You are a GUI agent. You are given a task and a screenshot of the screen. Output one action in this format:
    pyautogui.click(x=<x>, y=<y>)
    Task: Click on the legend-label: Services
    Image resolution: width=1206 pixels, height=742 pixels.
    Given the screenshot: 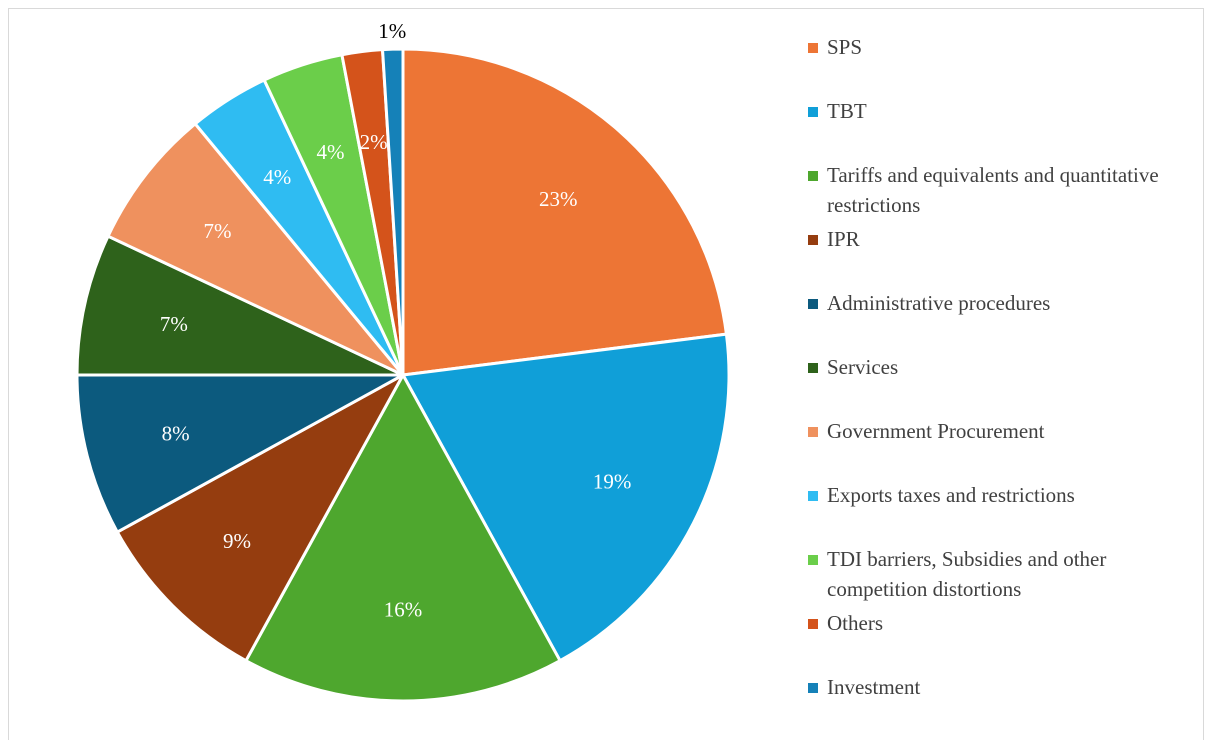 What is the action you would take?
    pyautogui.click(x=863, y=367)
    